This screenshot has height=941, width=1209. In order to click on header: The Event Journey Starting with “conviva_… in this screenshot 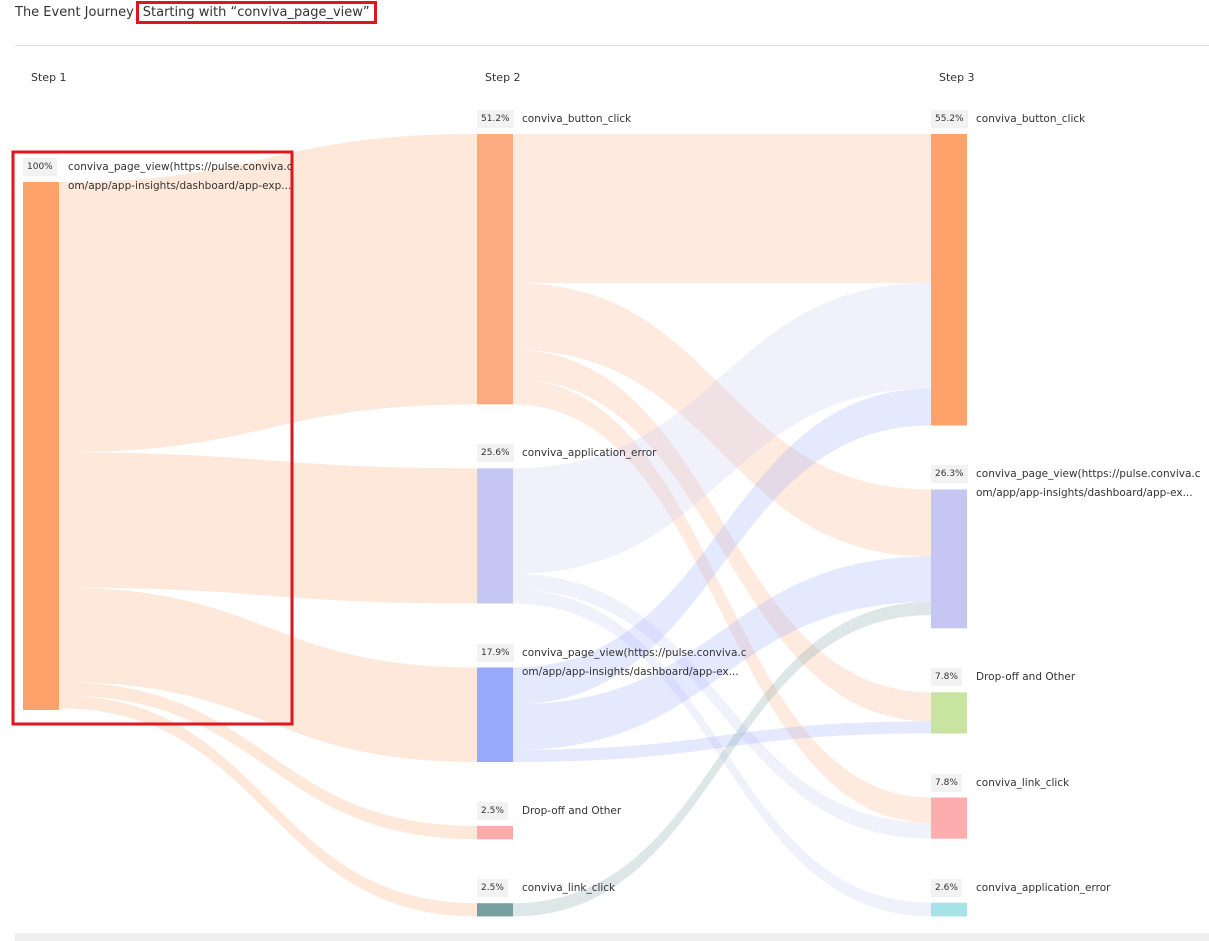, I will do `click(196, 12)`.